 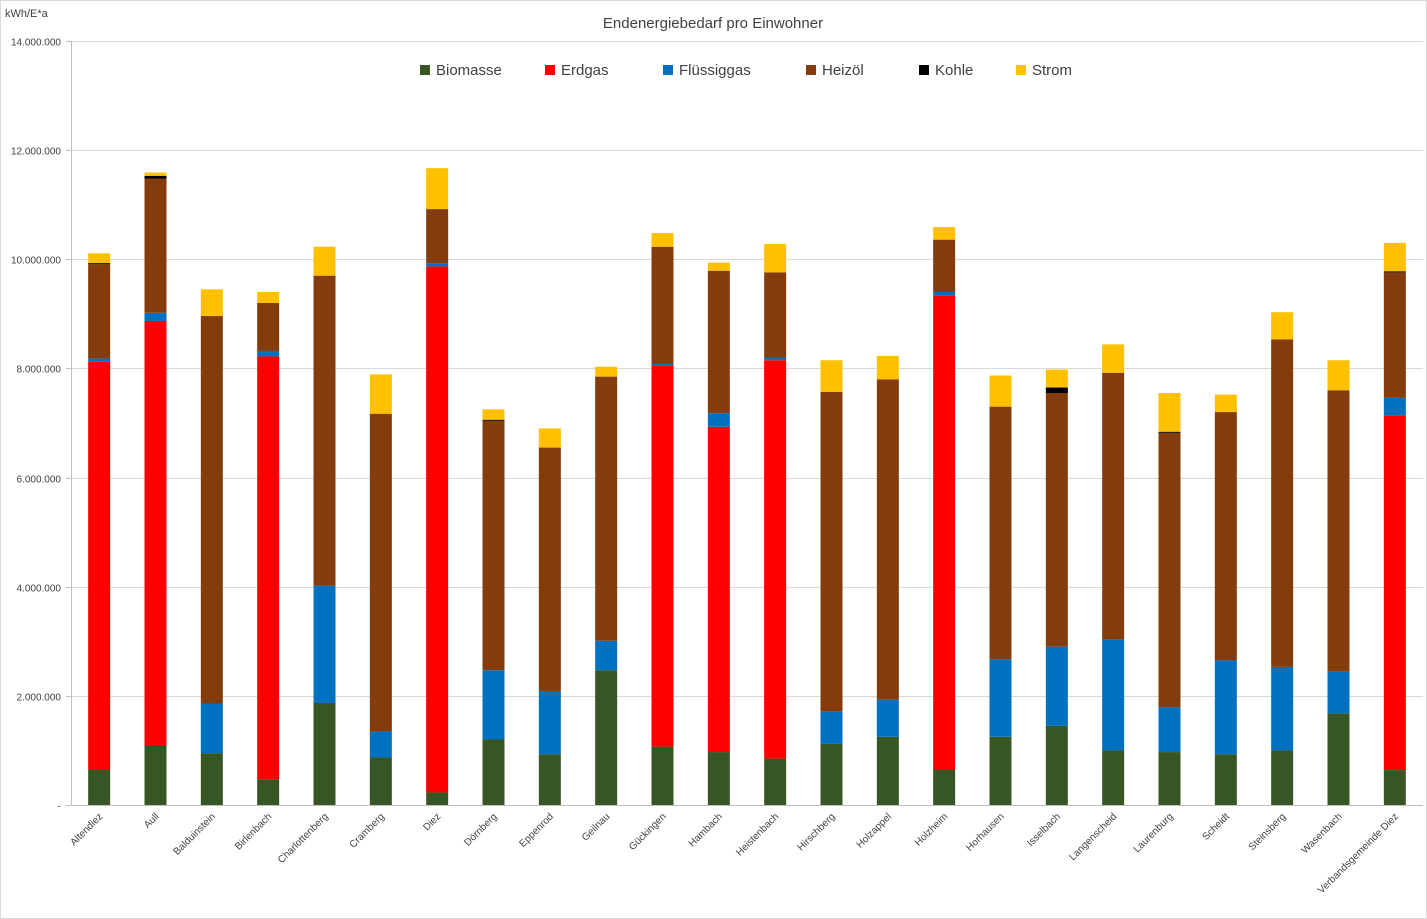 What do you see at coordinates (1052, 70) in the screenshot?
I see `legend-label: Strom` at bounding box center [1052, 70].